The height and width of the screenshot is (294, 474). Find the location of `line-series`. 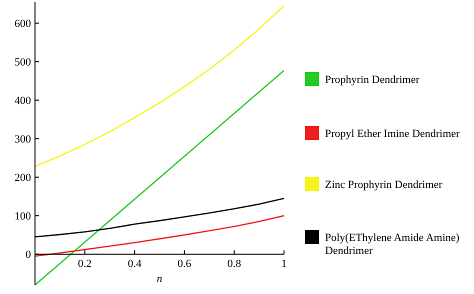

line-series is located at coordinates (159, 236).